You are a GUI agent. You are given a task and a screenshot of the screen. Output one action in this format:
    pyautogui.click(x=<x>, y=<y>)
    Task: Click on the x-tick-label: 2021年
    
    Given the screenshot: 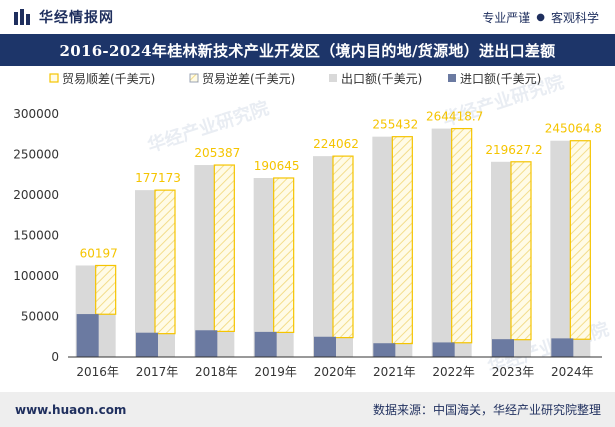 What is the action you would take?
    pyautogui.click(x=394, y=372)
    